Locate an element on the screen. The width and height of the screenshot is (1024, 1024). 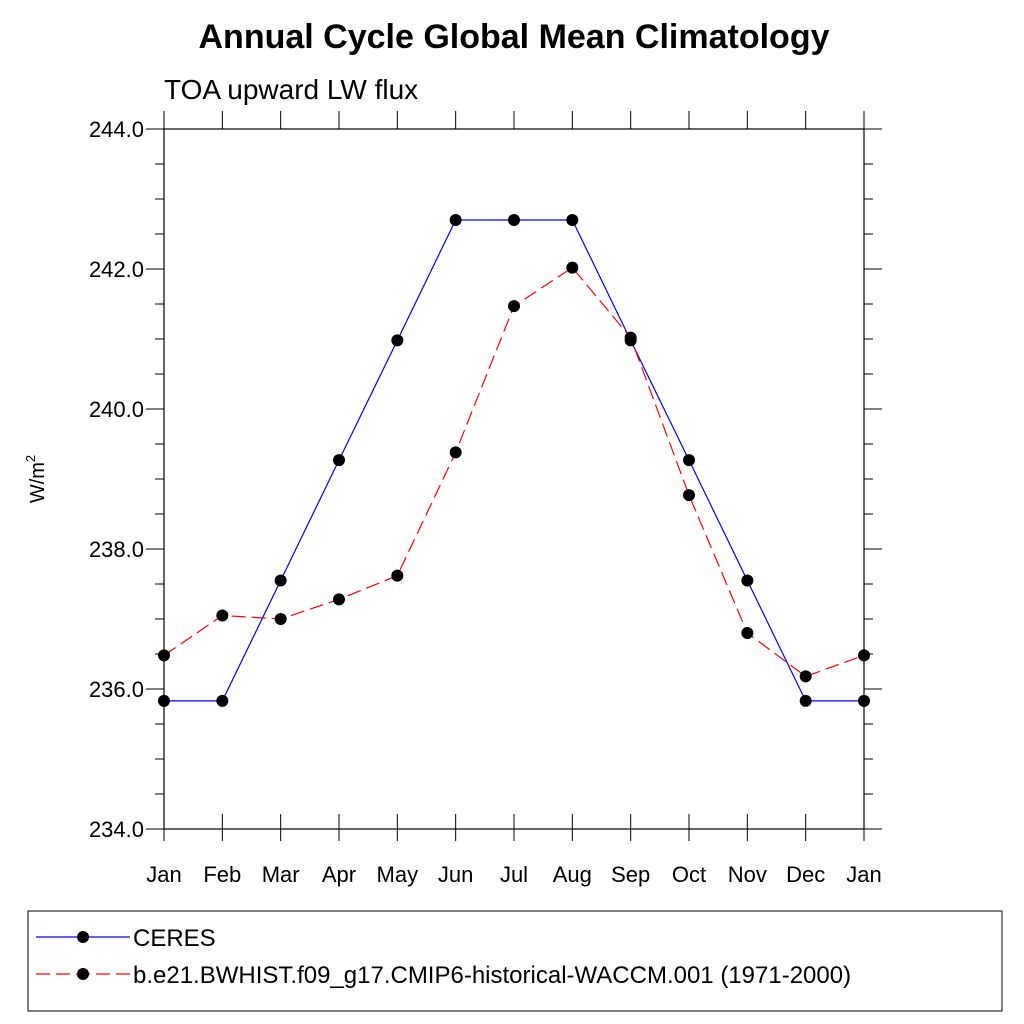
x-tick-label: Aug is located at coordinates (572, 874).